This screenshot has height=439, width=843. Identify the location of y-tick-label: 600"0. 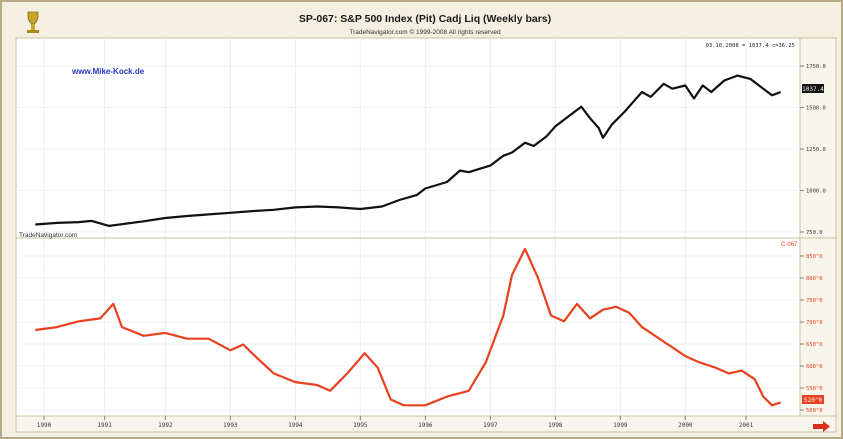
(814, 367).